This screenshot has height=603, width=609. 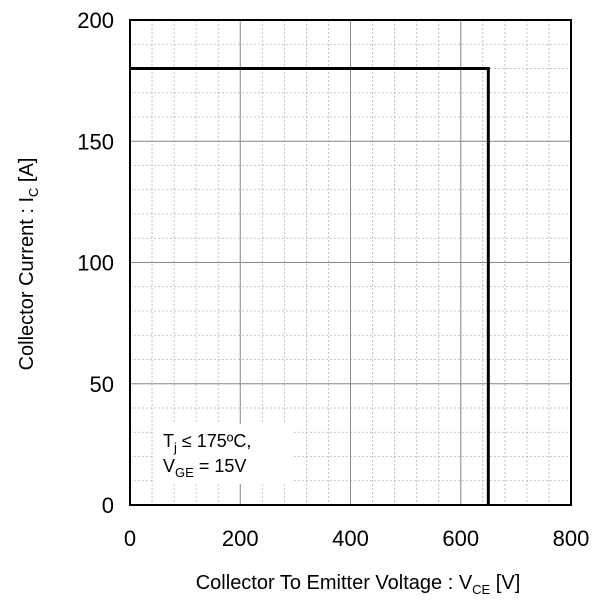 I want to click on x-tick-labels: 0 200 400 600 800, so click(x=356, y=538).